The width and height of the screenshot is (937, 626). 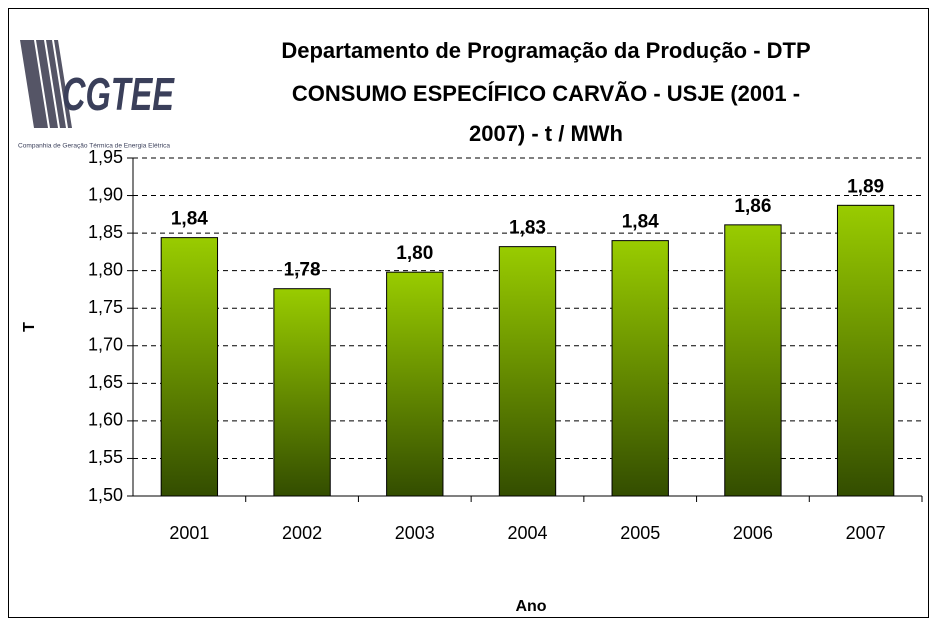 I want to click on x-tick-label: 2001, so click(x=189, y=533).